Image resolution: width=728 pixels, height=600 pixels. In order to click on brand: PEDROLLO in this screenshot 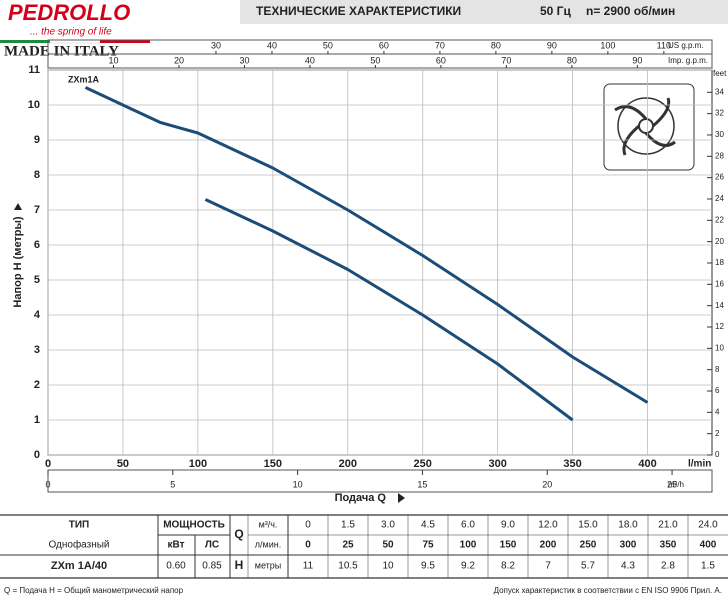, I will do `click(69, 12)`.